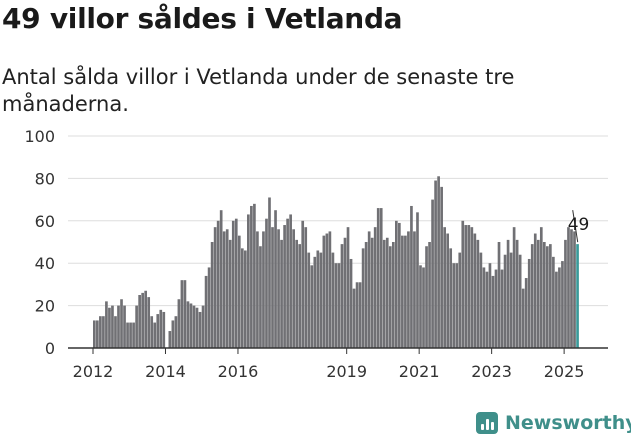 This screenshot has height=439, width=631. What do you see at coordinates (419, 371) in the screenshot?
I see `x-tick-label: 2021` at bounding box center [419, 371].